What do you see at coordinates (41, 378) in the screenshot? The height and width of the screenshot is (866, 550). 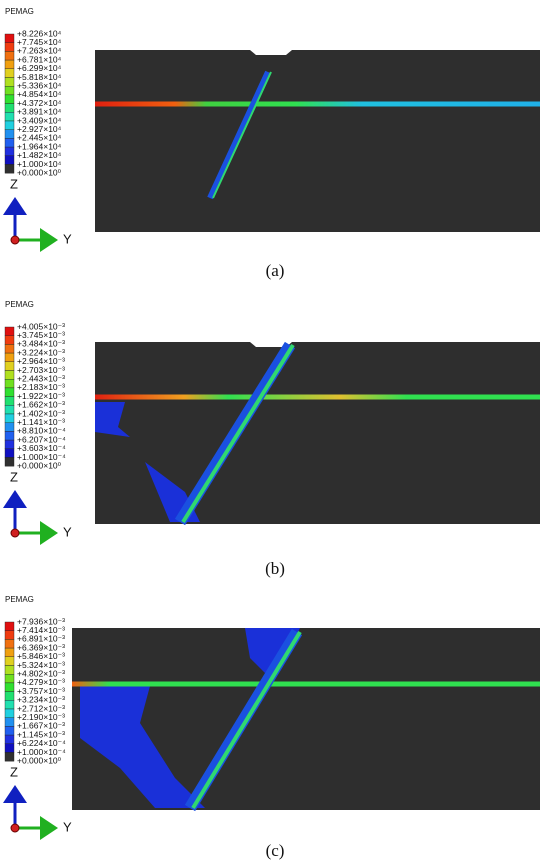 I see `legend-label: +2.443×10⁻³` at bounding box center [41, 378].